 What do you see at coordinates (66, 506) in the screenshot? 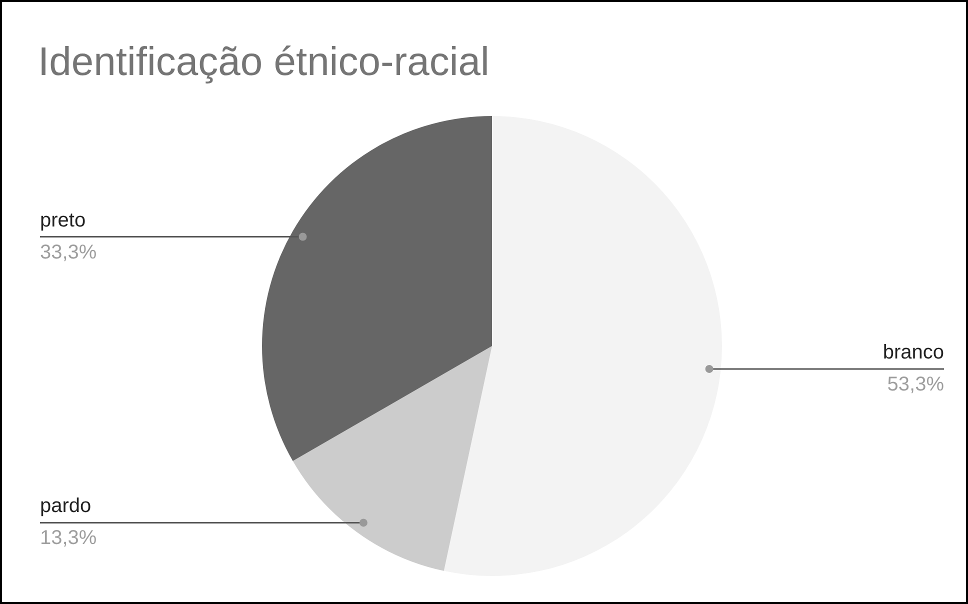
I see `slice-label: pardo` at bounding box center [66, 506].